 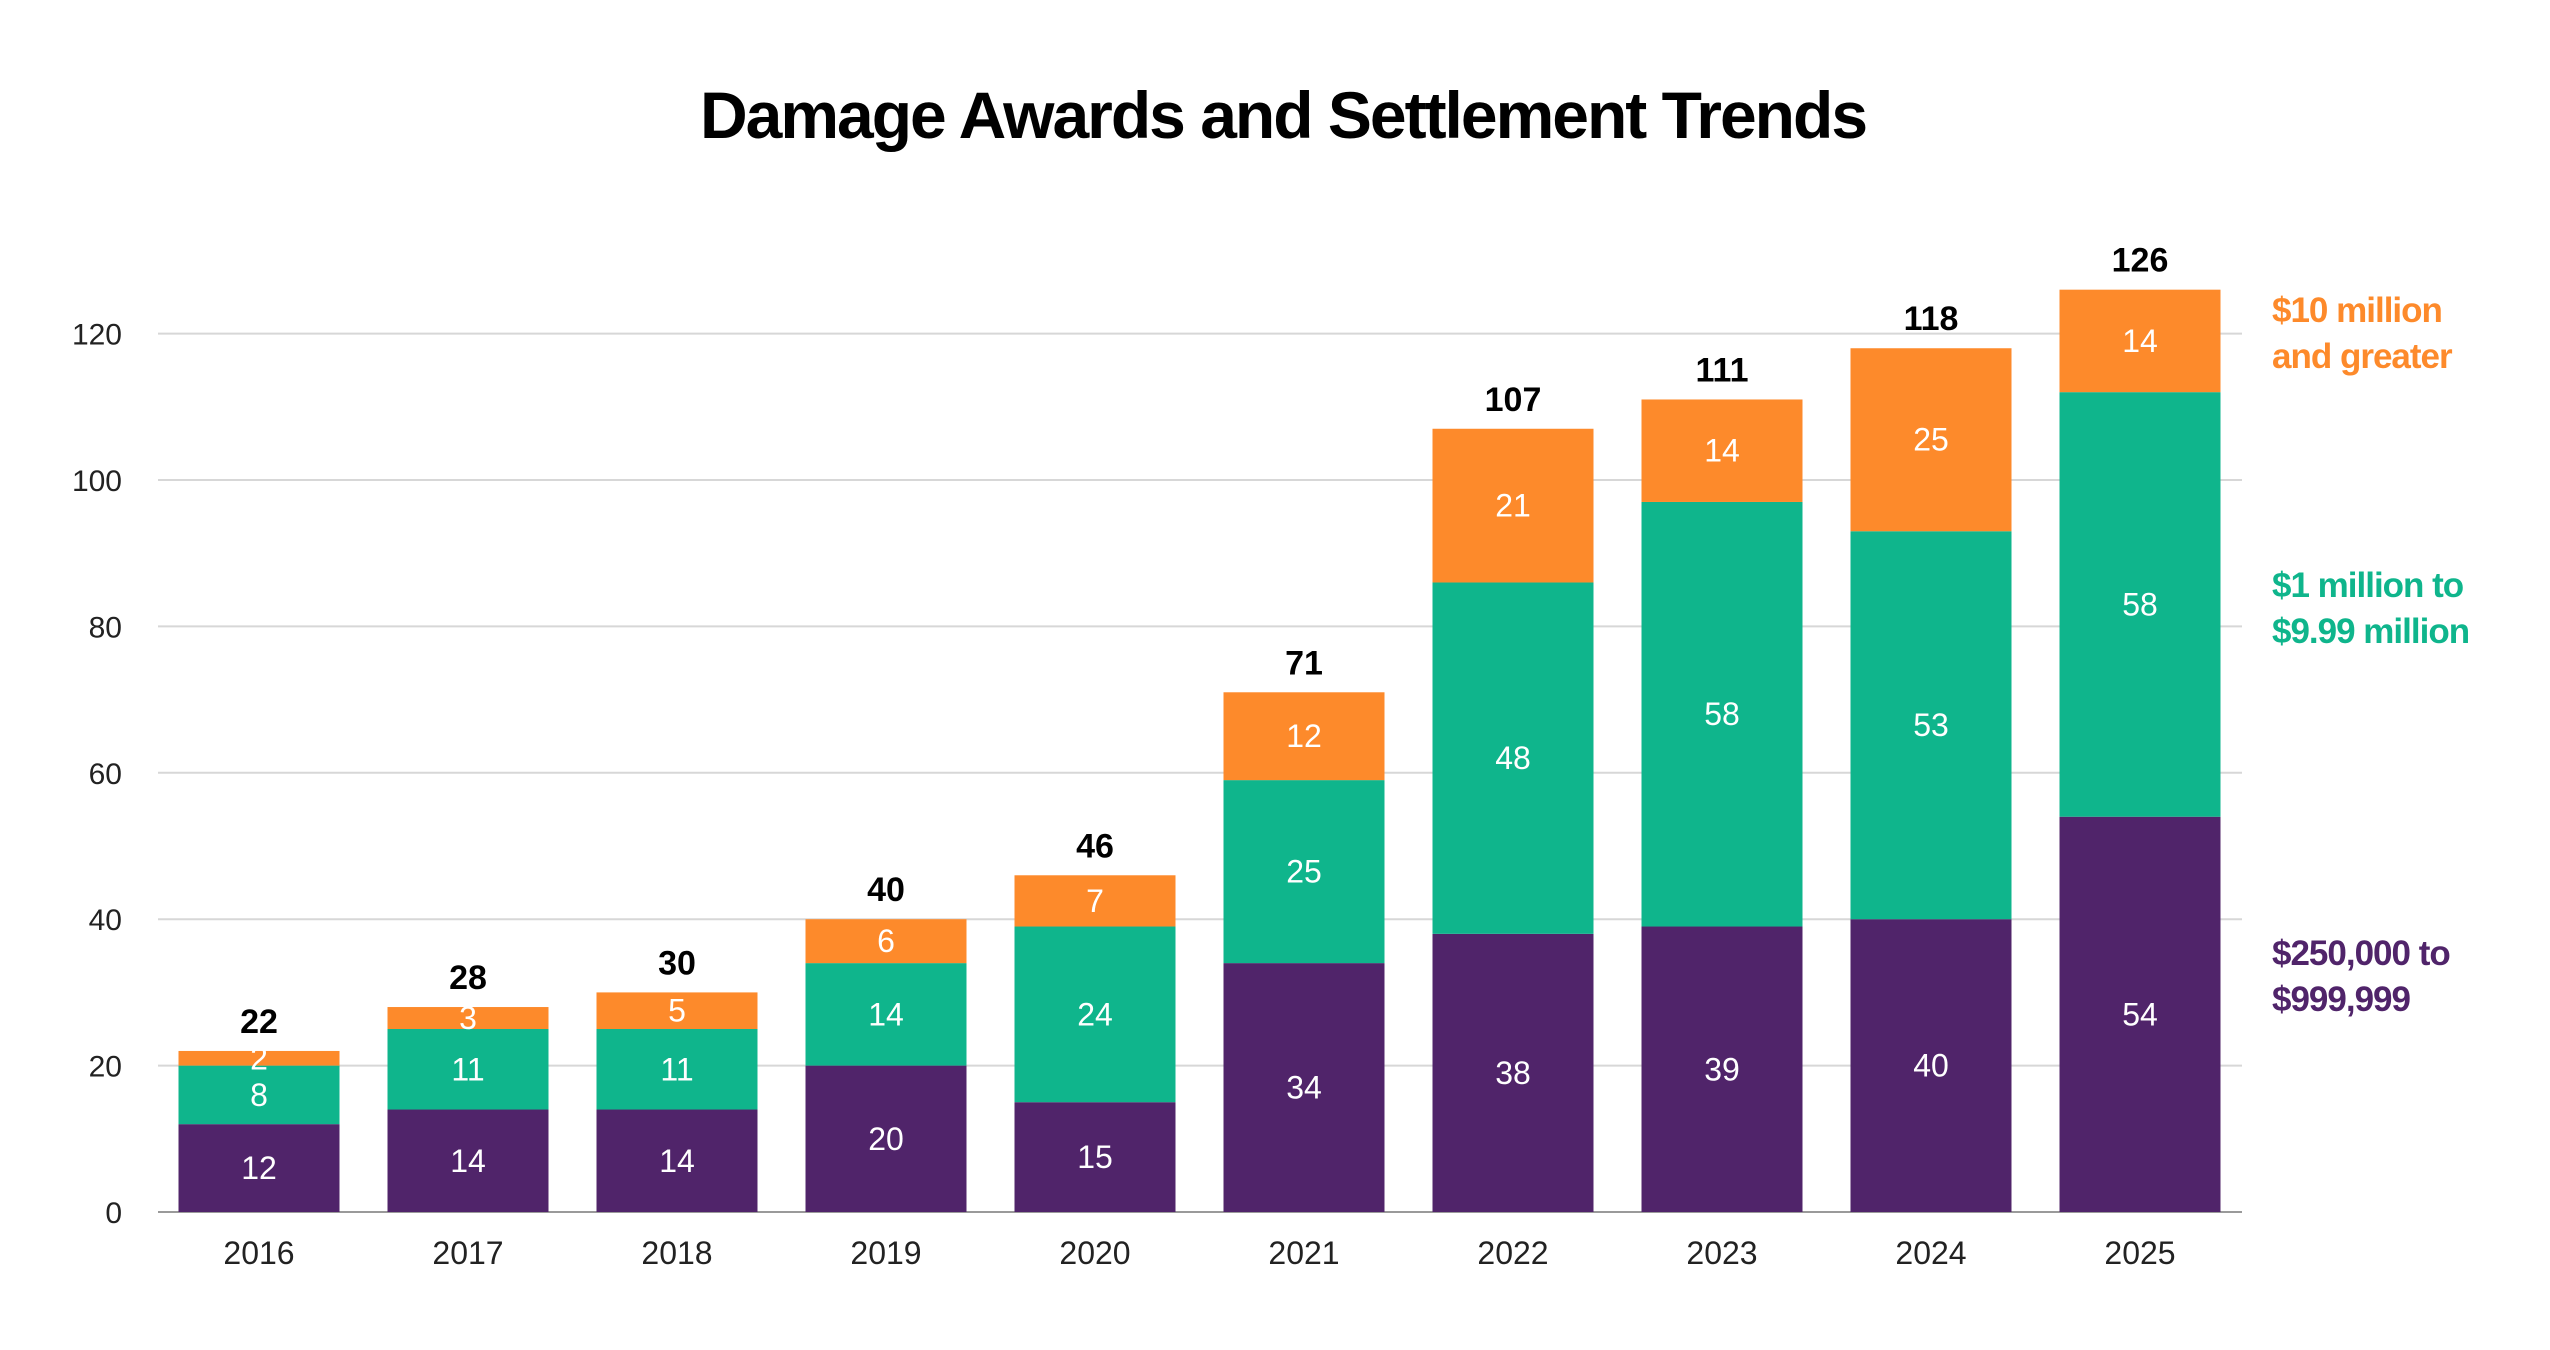 I want to click on bar-total-label: 126, so click(x=2140, y=261).